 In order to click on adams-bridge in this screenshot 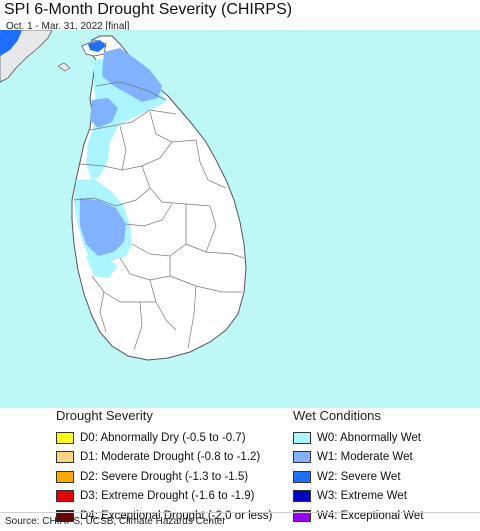, I will do `click(64, 67)`.